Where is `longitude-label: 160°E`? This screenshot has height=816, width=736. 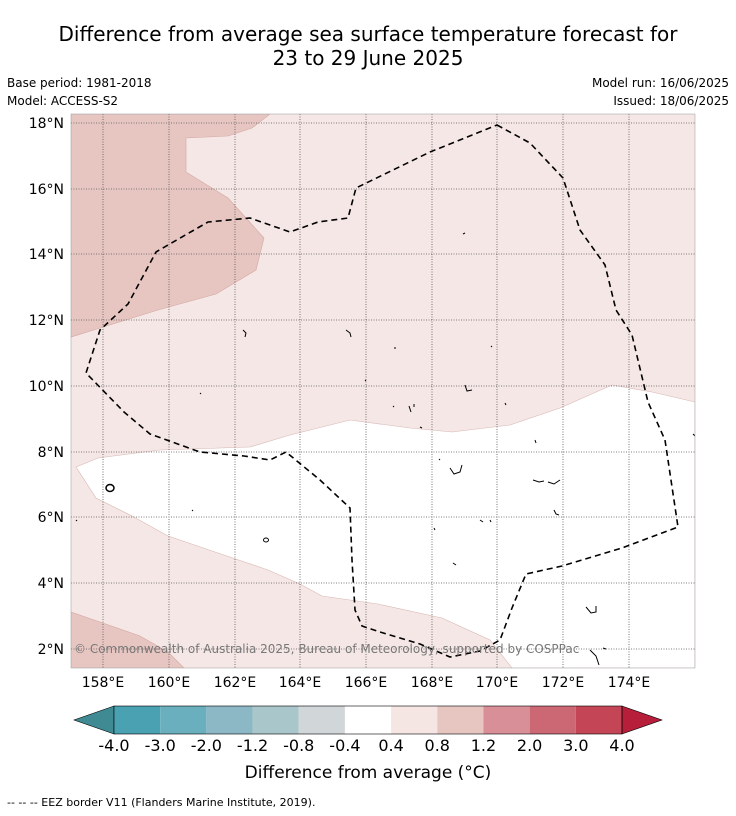 longitude-label: 160°E is located at coordinates (169, 683).